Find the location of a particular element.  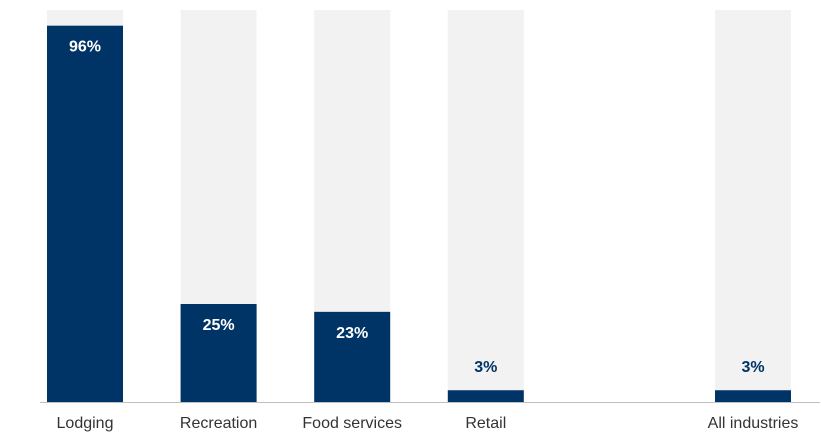

data-label-0: 96% is located at coordinates (85, 47).